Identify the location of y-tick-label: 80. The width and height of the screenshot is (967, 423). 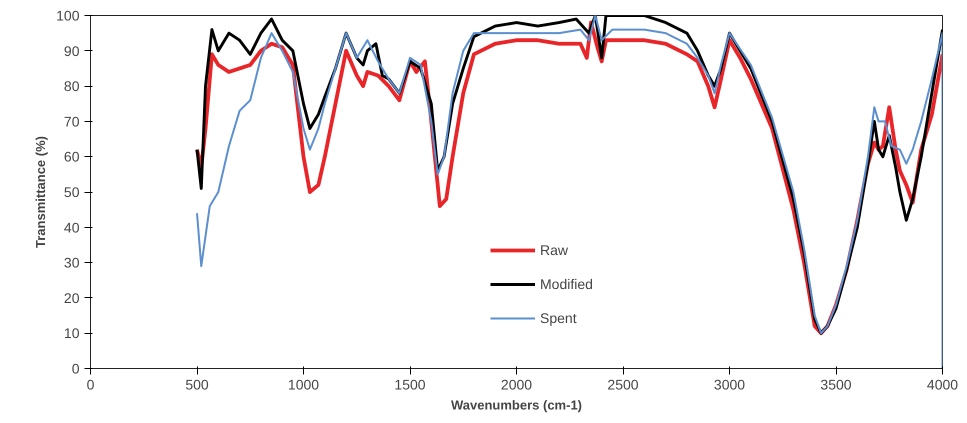
(72, 86).